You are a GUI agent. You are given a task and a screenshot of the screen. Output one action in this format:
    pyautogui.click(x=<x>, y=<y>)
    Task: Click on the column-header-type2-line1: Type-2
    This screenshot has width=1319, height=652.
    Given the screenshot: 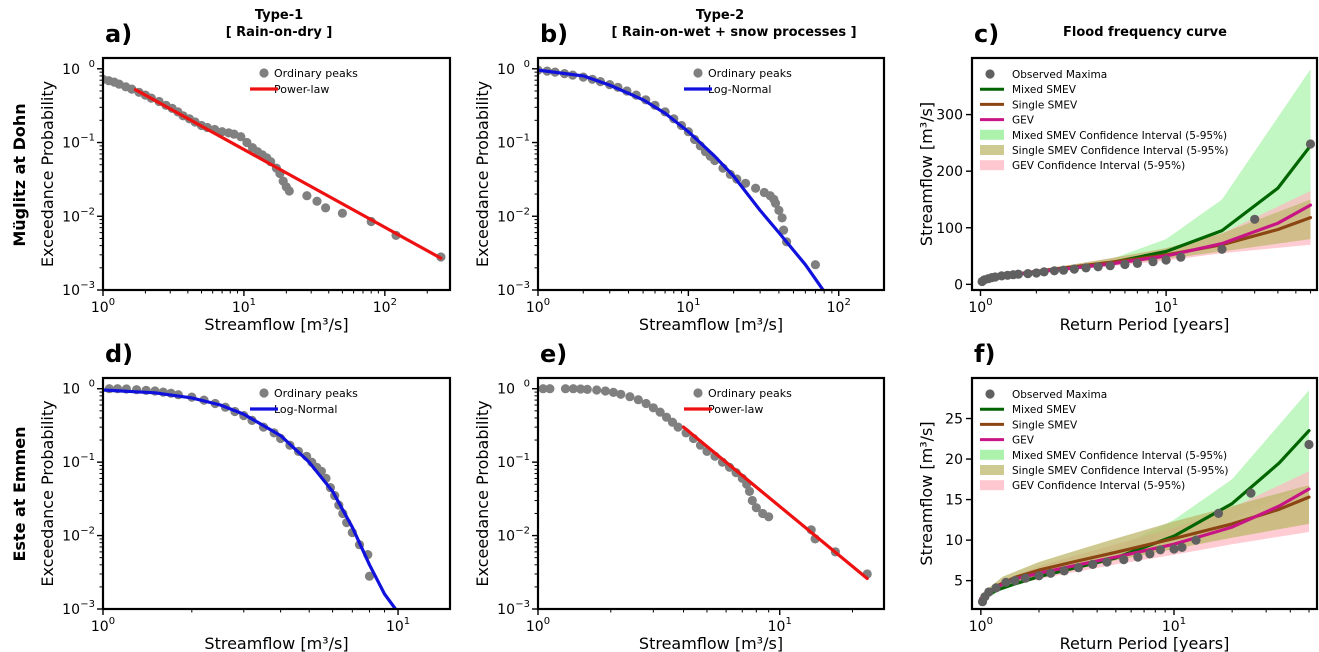 What is the action you would take?
    pyautogui.click(x=720, y=15)
    